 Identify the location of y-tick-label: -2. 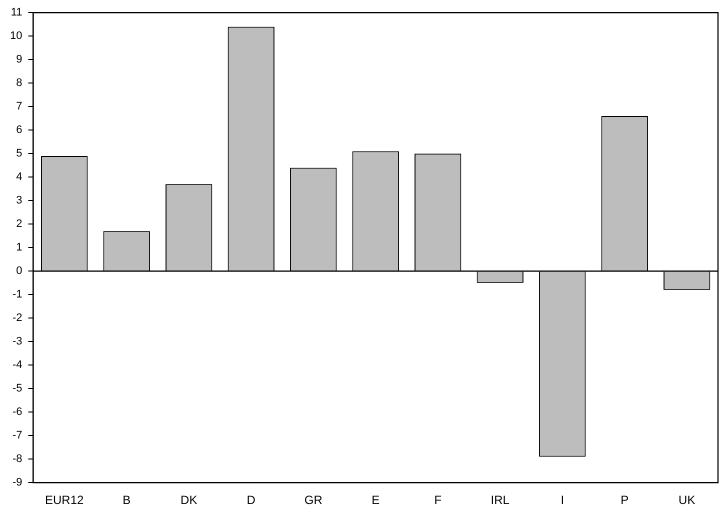
(17, 318).